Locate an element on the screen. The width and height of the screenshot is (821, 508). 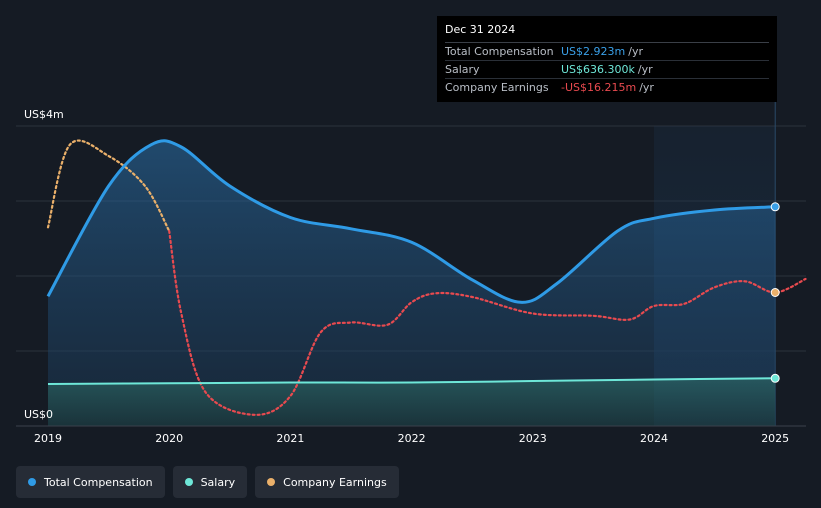
tooltip-label: Company Earnings is located at coordinates (497, 87).